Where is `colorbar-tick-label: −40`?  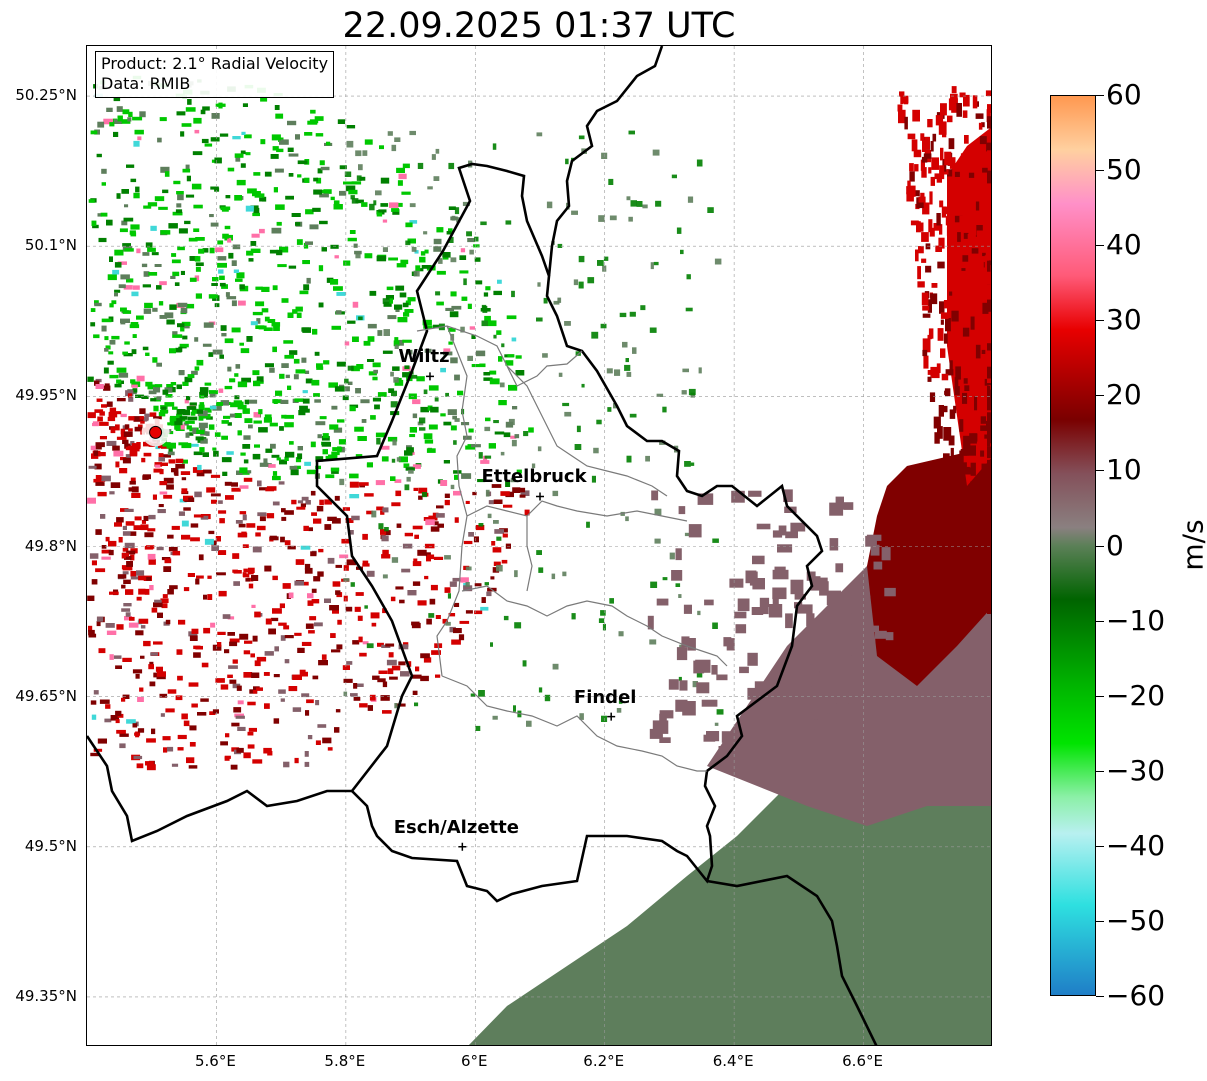 colorbar-tick-label: −40 is located at coordinates (1136, 845).